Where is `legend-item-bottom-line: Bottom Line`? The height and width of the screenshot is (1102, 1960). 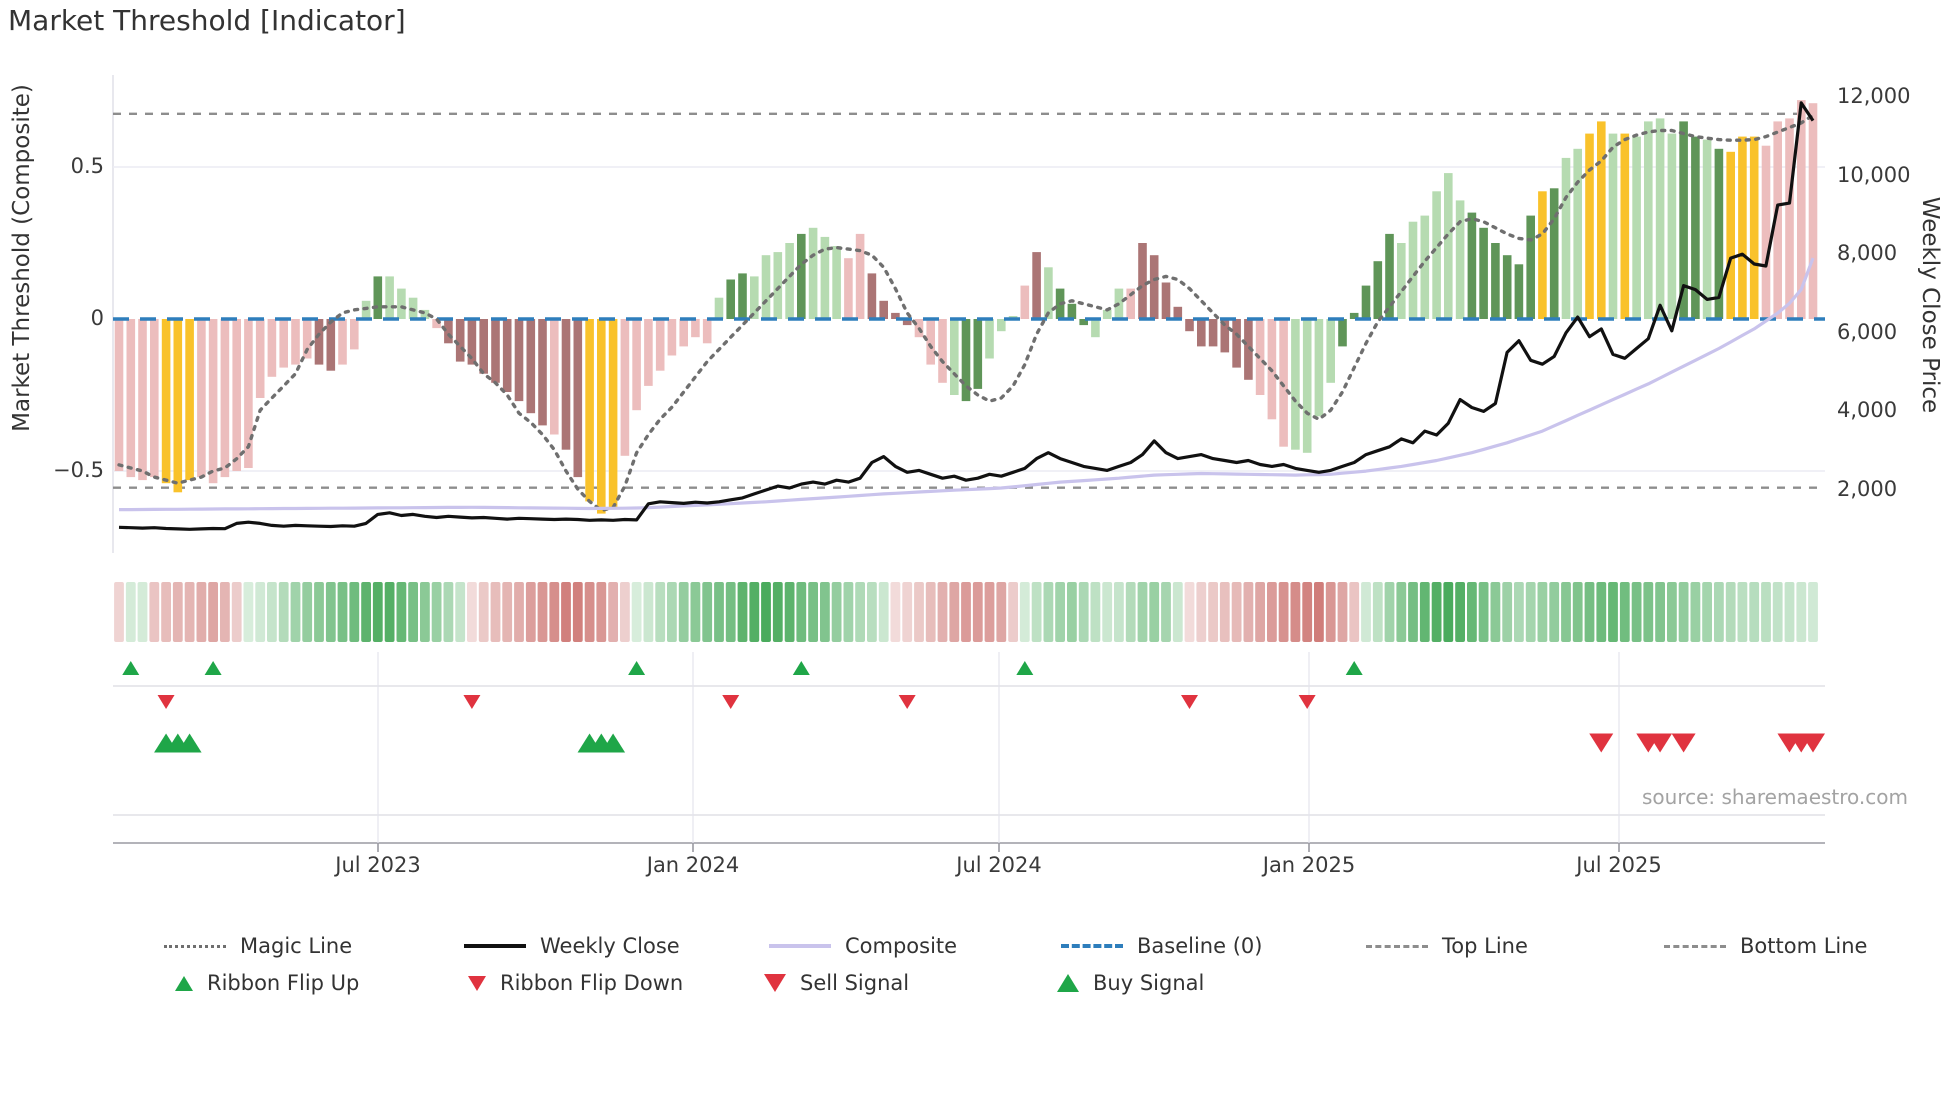
legend-item-bottom-line: Bottom Line is located at coordinates (1765, 946).